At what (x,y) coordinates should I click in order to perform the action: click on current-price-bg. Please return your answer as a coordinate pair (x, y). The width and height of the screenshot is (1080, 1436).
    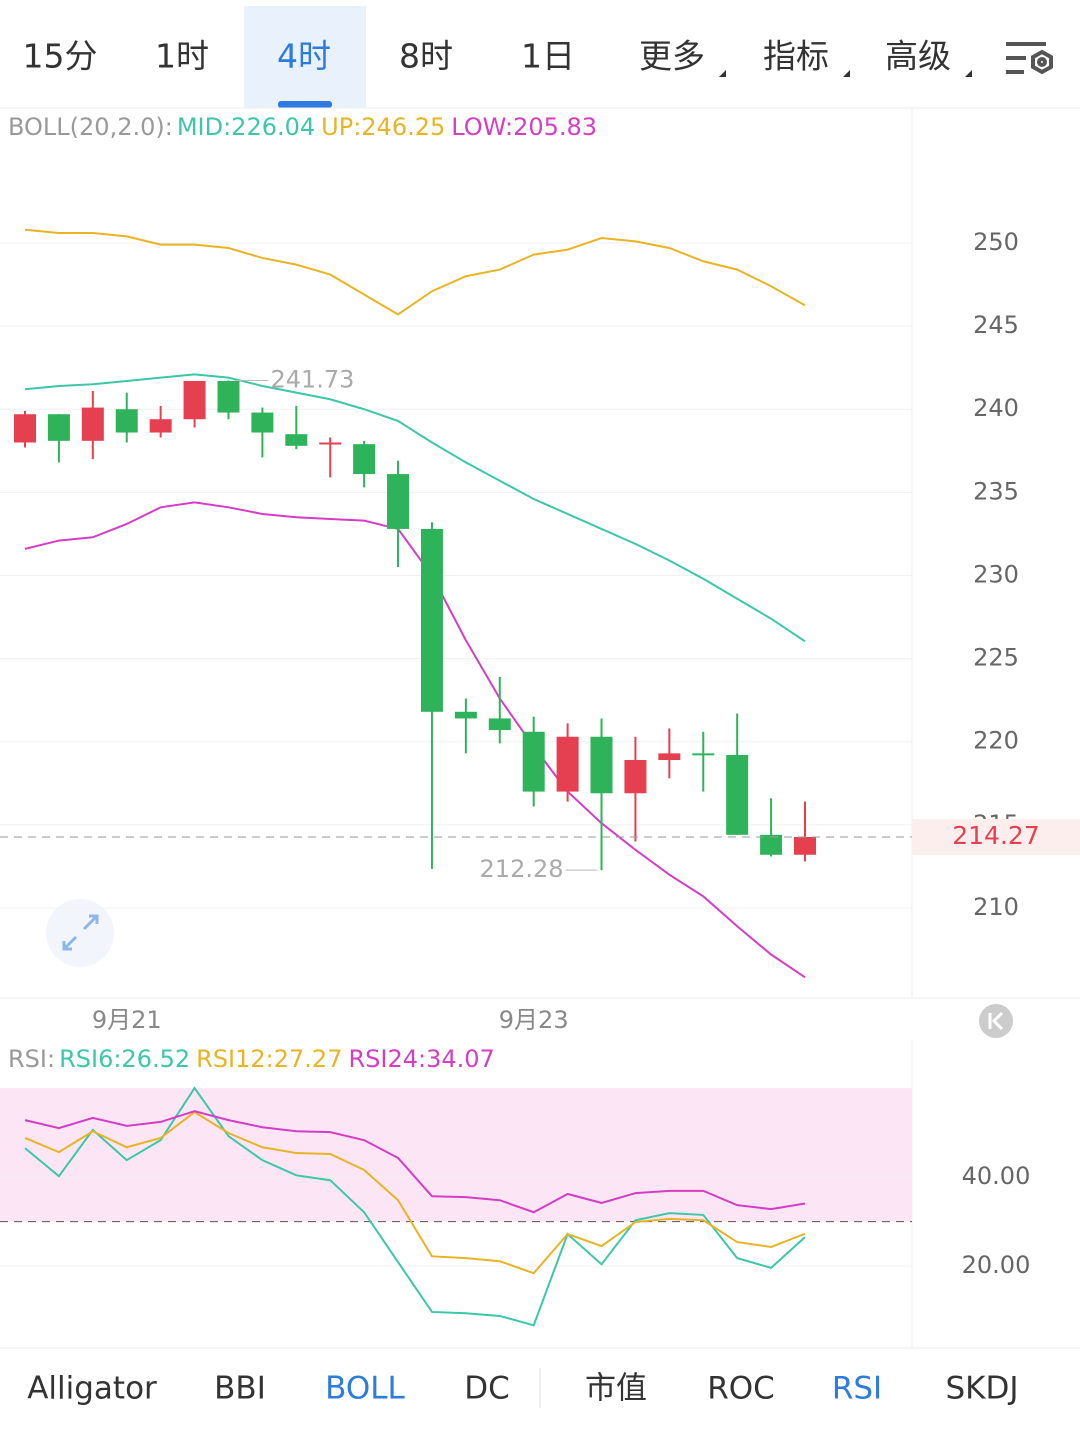
    Looking at the image, I should click on (996, 836).